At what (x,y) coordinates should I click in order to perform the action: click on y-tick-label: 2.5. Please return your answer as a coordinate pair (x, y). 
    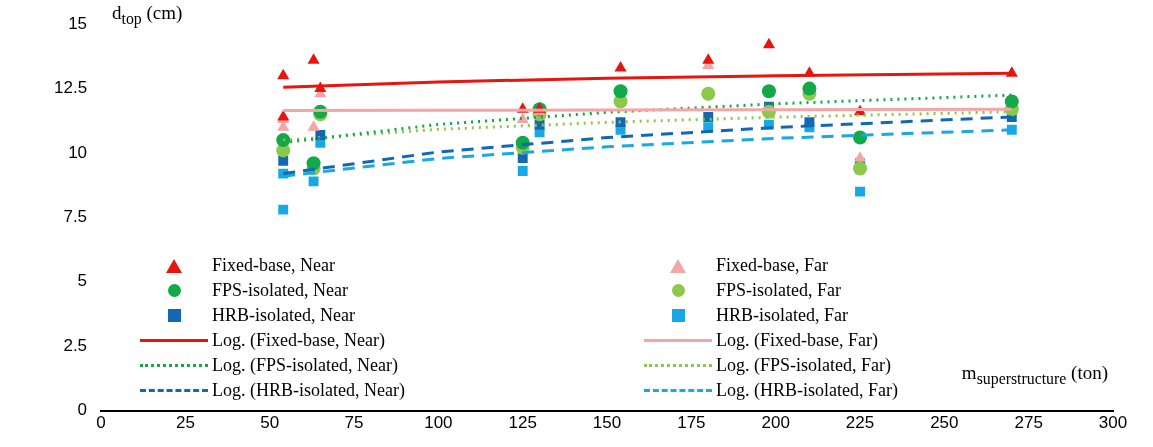
    Looking at the image, I should click on (75, 345).